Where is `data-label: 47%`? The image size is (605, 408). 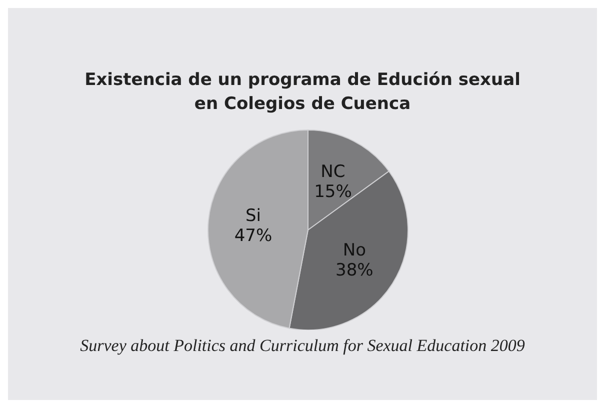
data-label: 47% is located at coordinates (253, 236).